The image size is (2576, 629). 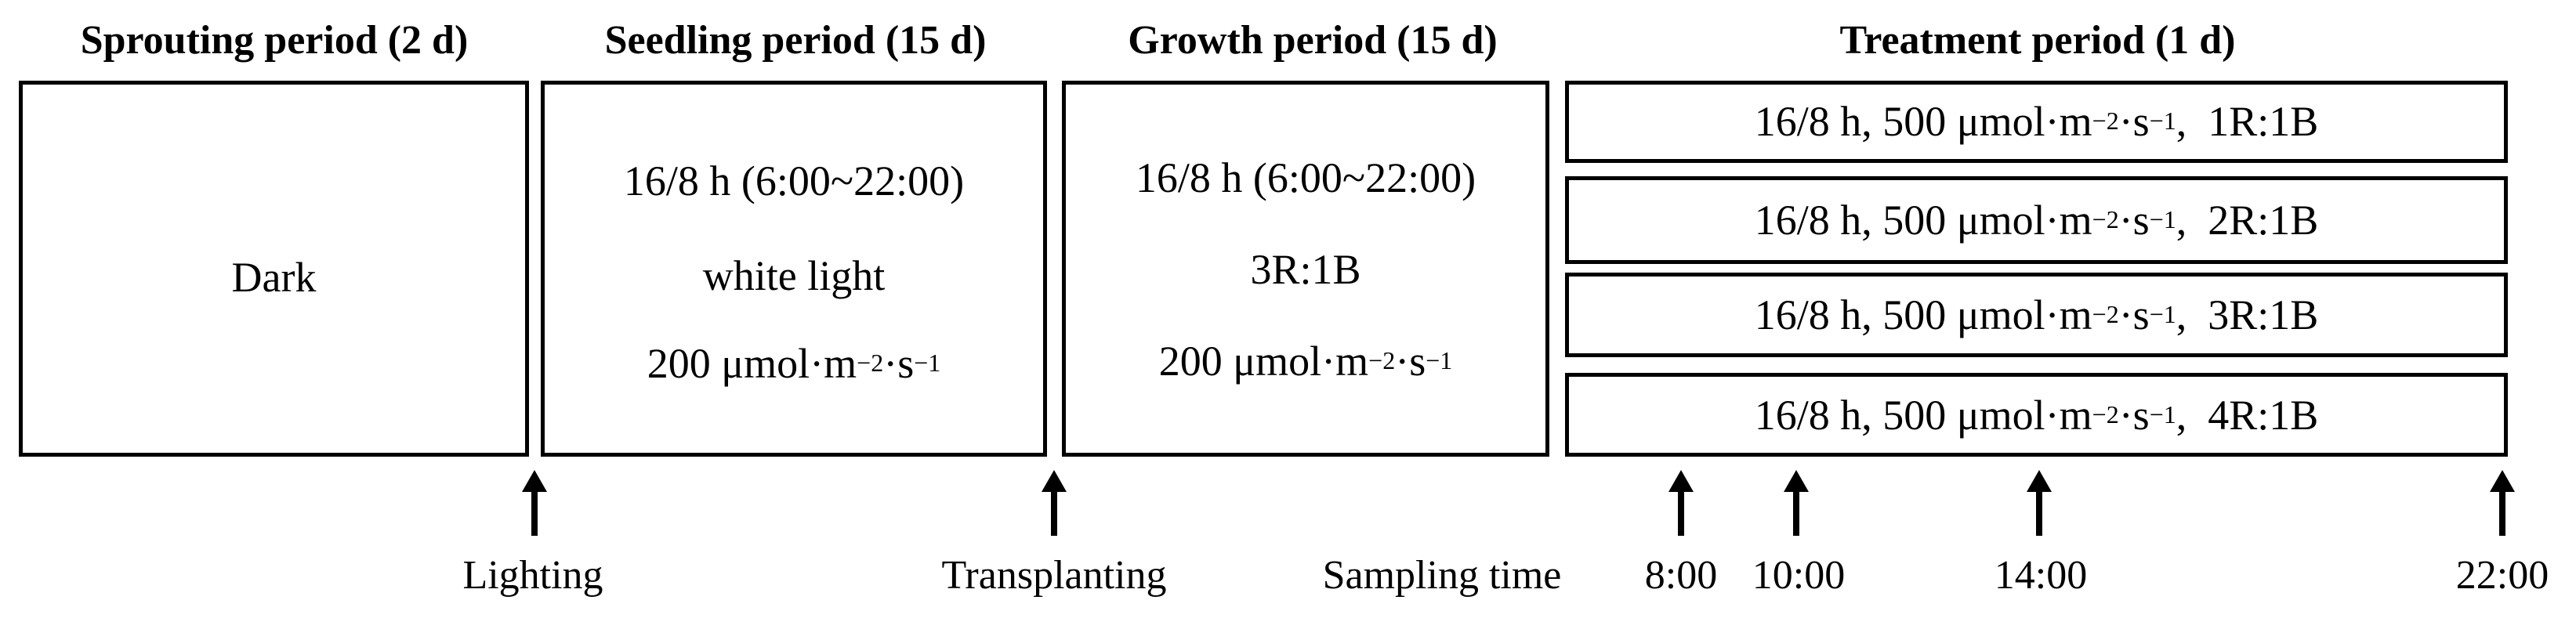 What do you see at coordinates (1305, 177) in the screenshot?
I see `growth-photoperiod: 16/8 h (6:00~22:00)` at bounding box center [1305, 177].